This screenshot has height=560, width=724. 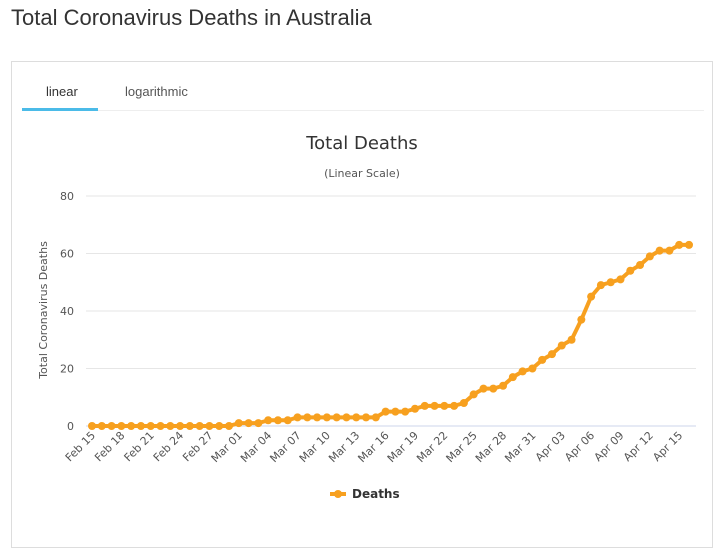 I want to click on y-tick-label: 60, so click(x=67, y=254).